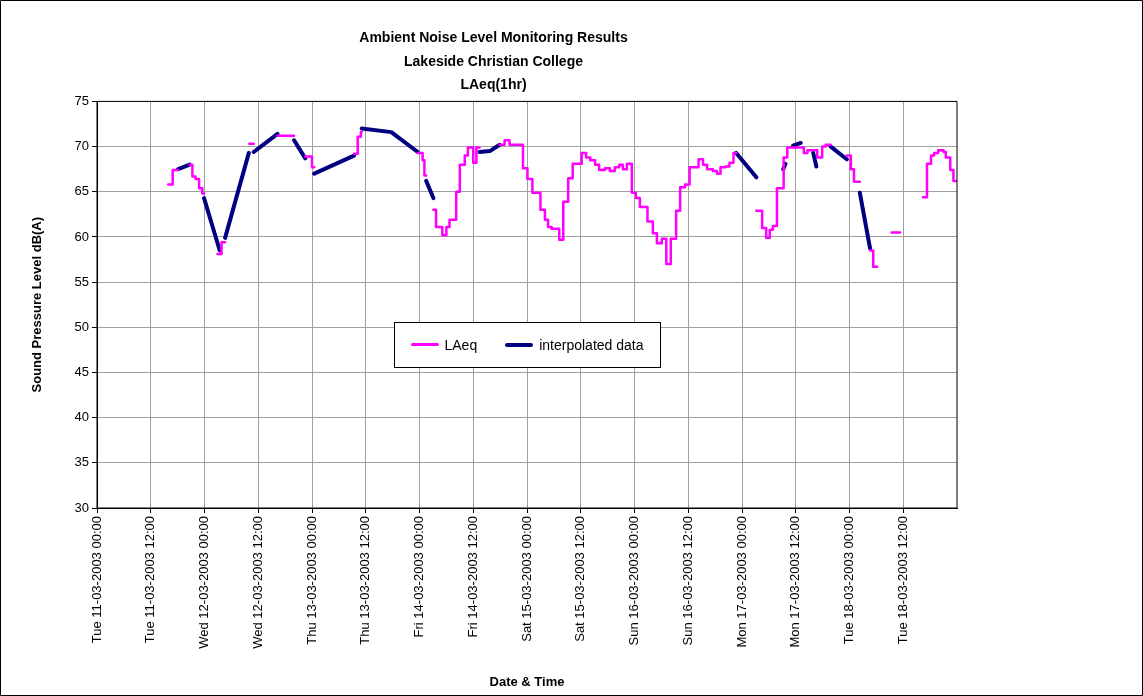 This screenshot has height=696, width=1143. I want to click on y-tick-label: 30, so click(81, 507).